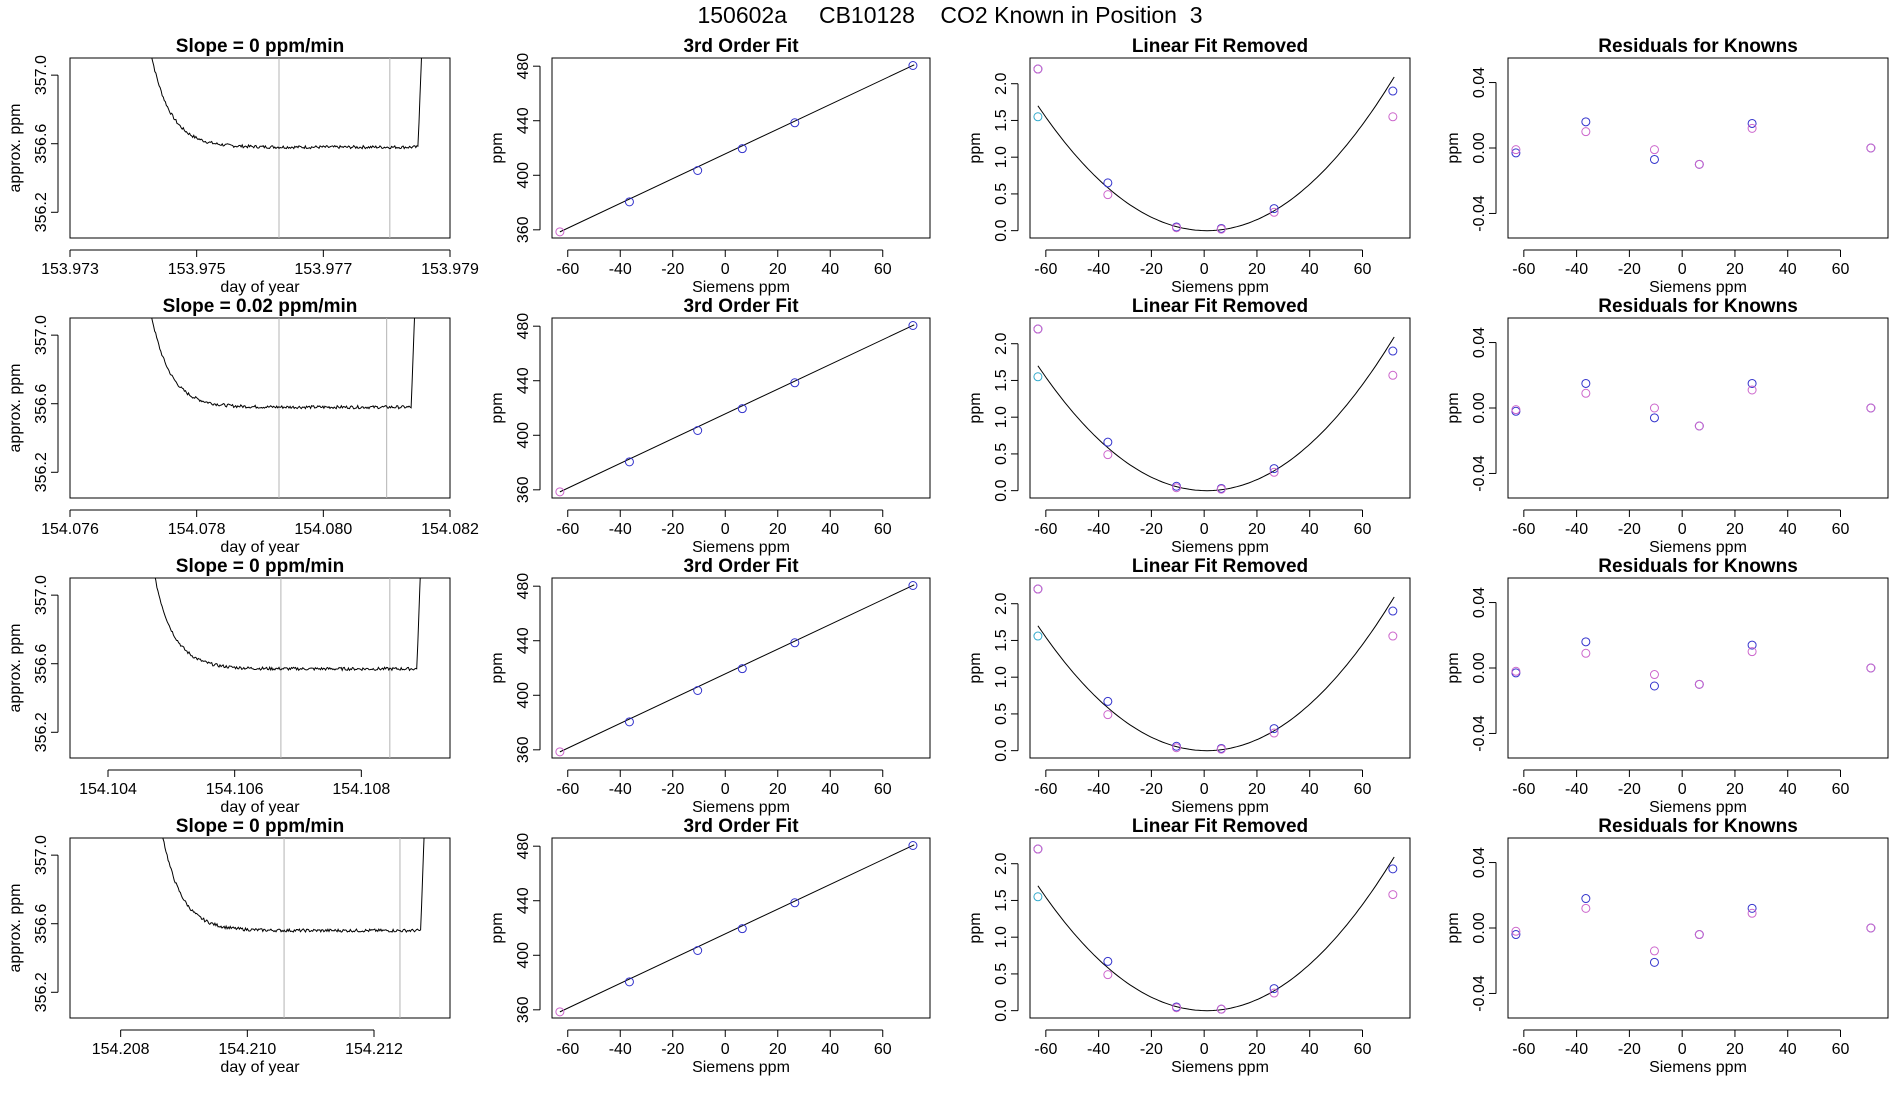 The width and height of the screenshot is (1900, 1100). I want to click on x-tick-label: 153.979, so click(450, 269).